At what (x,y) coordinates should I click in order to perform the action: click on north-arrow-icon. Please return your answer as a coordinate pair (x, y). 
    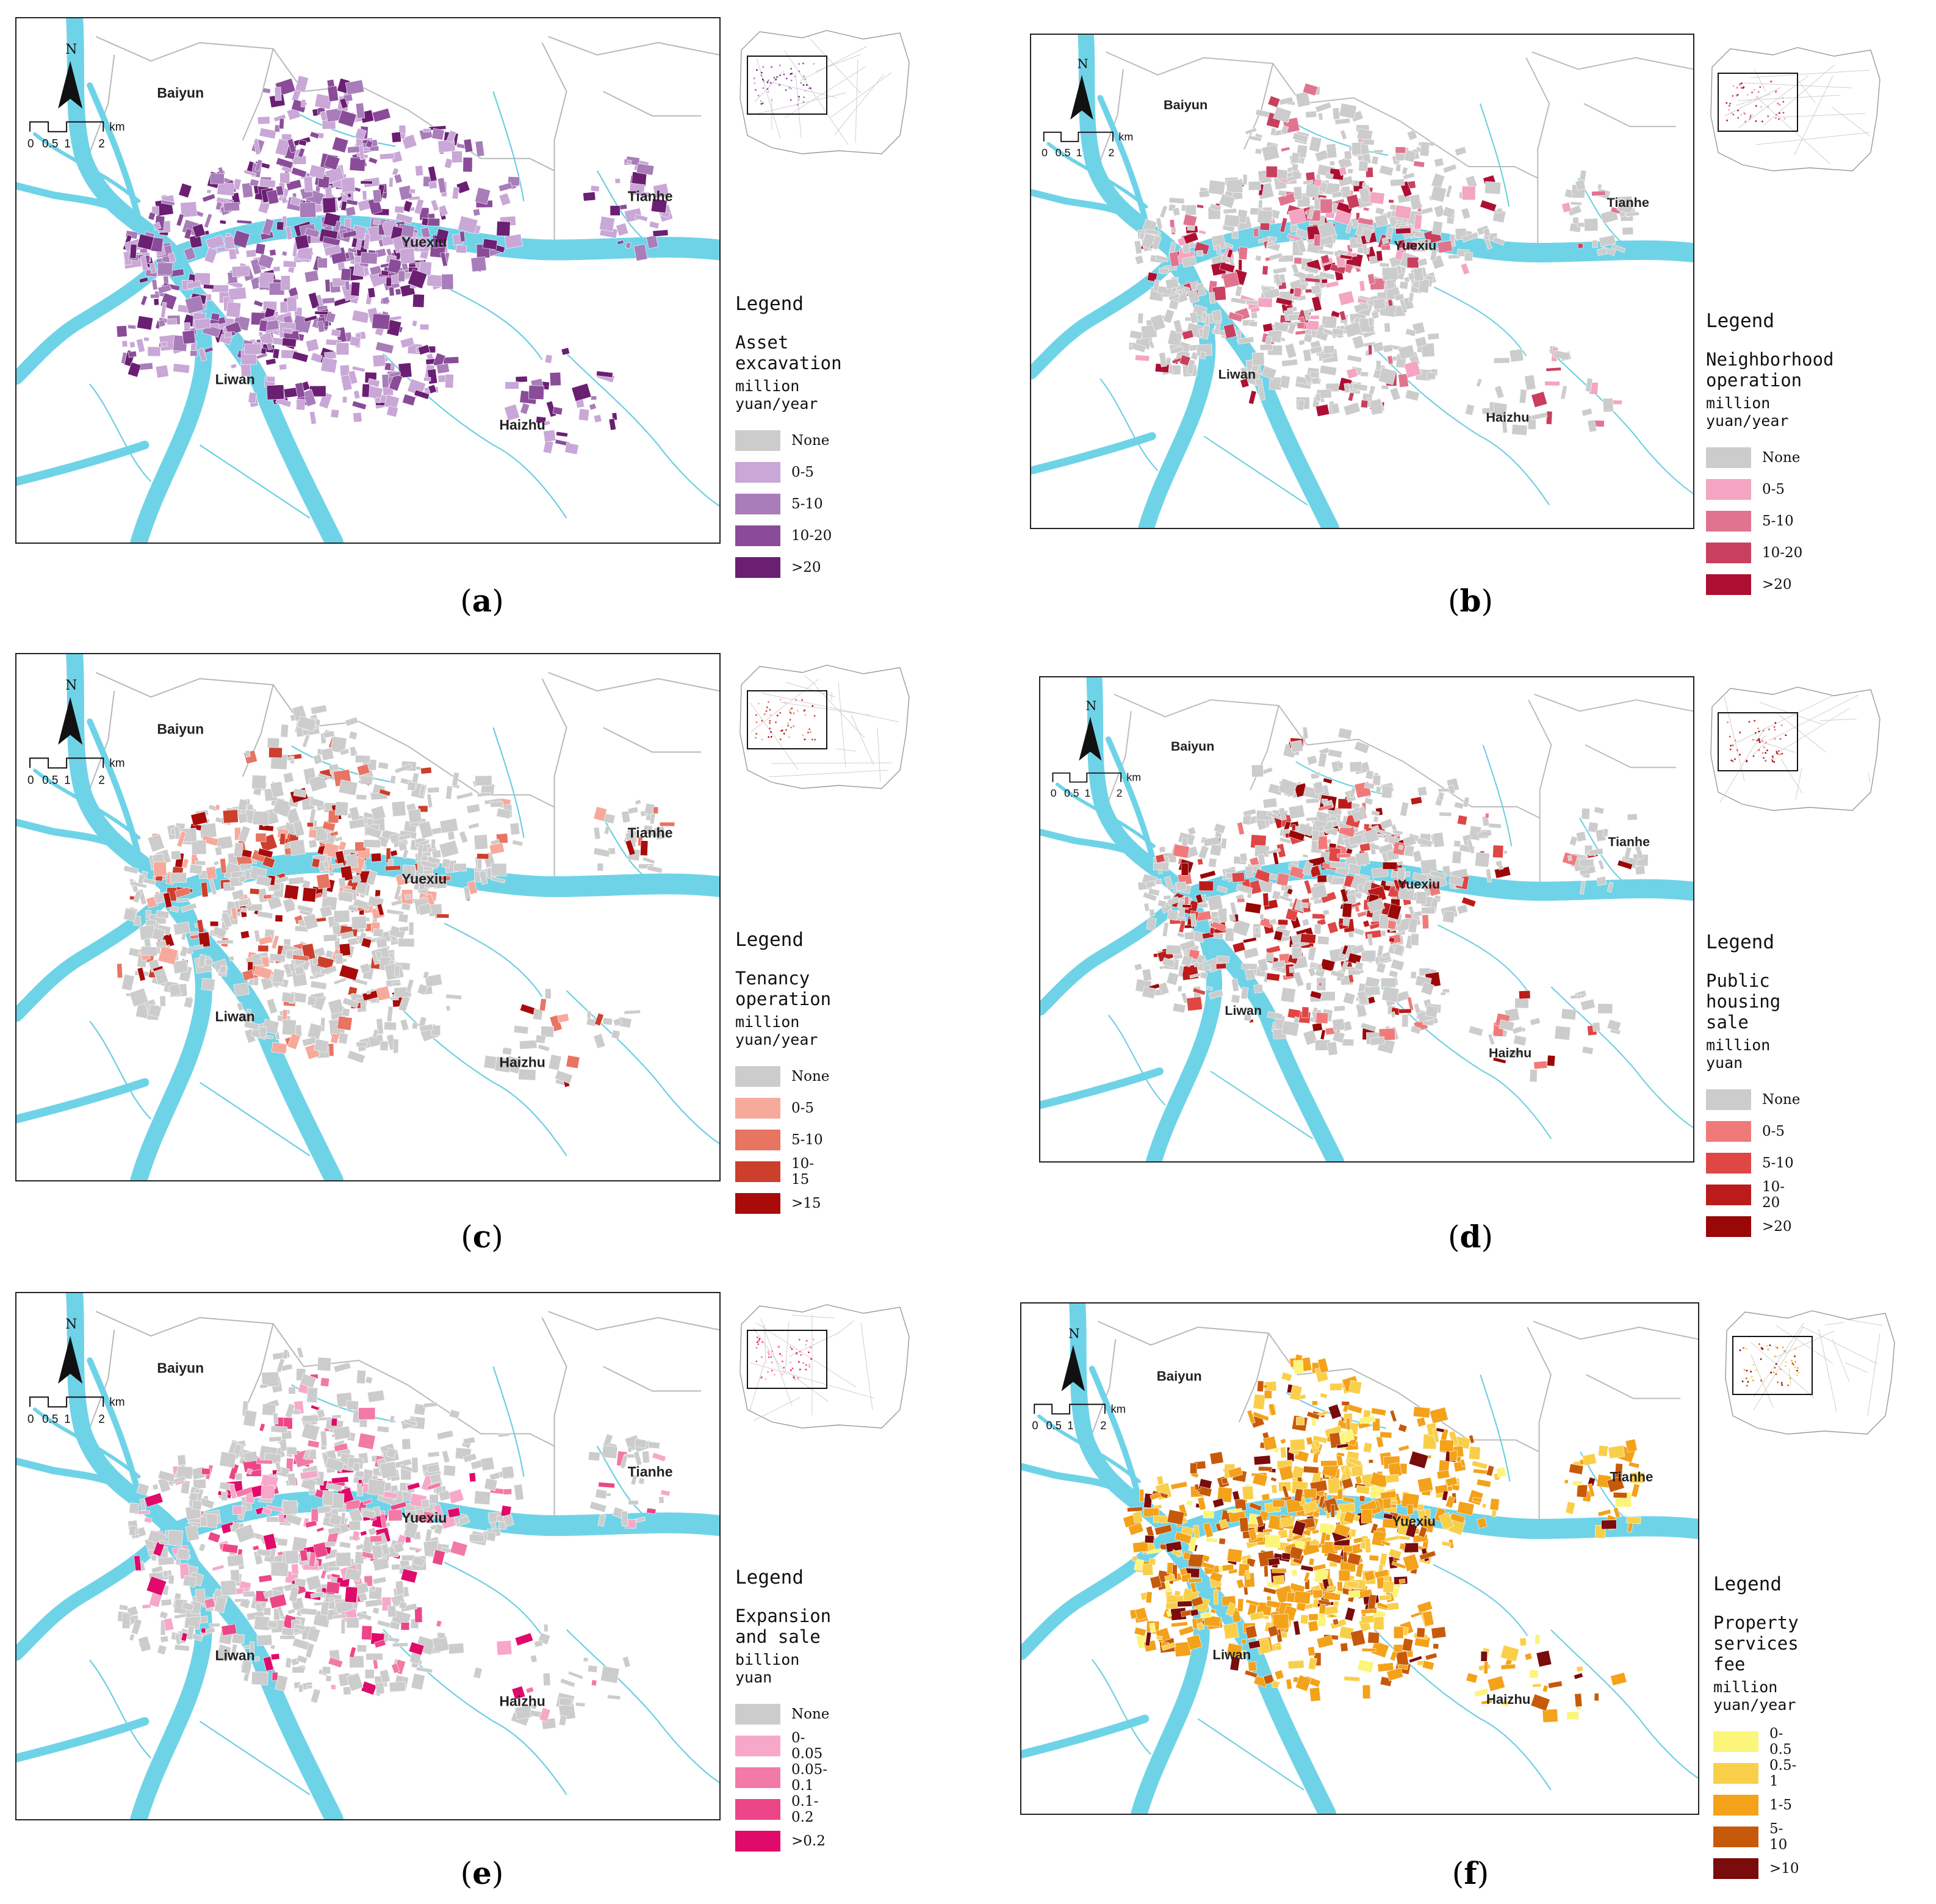
    Looking at the image, I should click on (70, 721).